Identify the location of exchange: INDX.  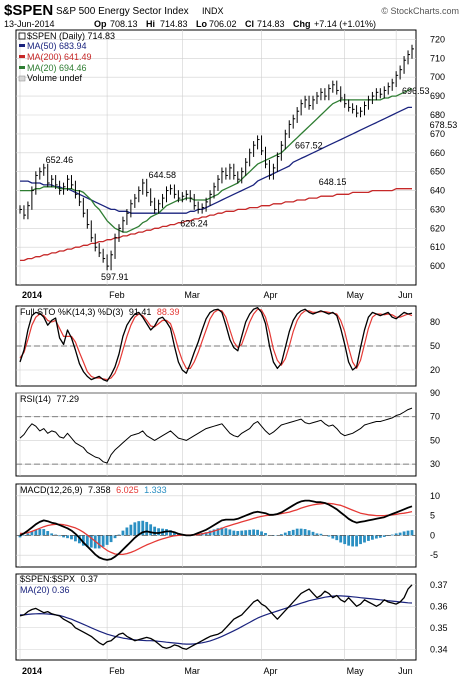
(213, 11).